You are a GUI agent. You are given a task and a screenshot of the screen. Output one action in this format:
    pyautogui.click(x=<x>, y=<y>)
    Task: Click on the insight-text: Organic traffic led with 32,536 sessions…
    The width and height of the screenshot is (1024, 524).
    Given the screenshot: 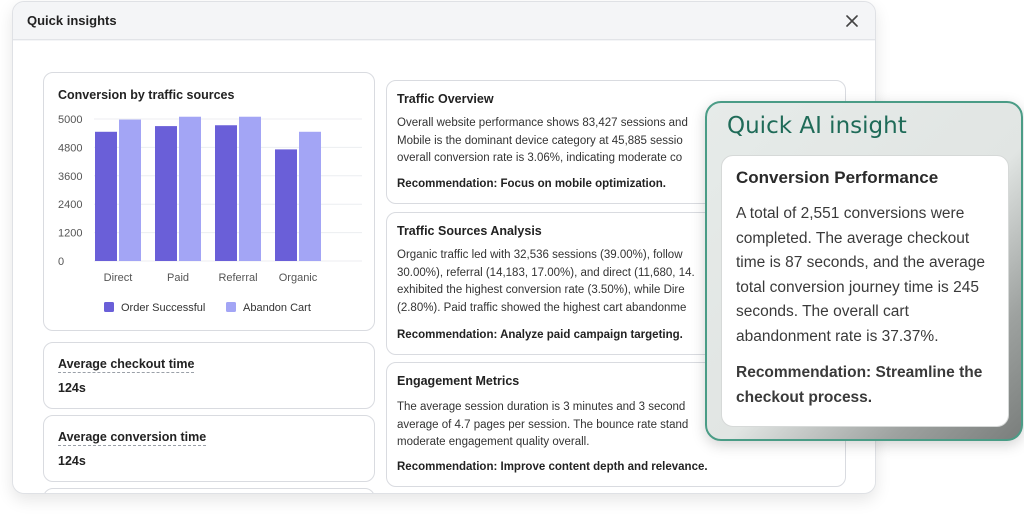 What is the action you would take?
    pyautogui.click(x=557, y=282)
    